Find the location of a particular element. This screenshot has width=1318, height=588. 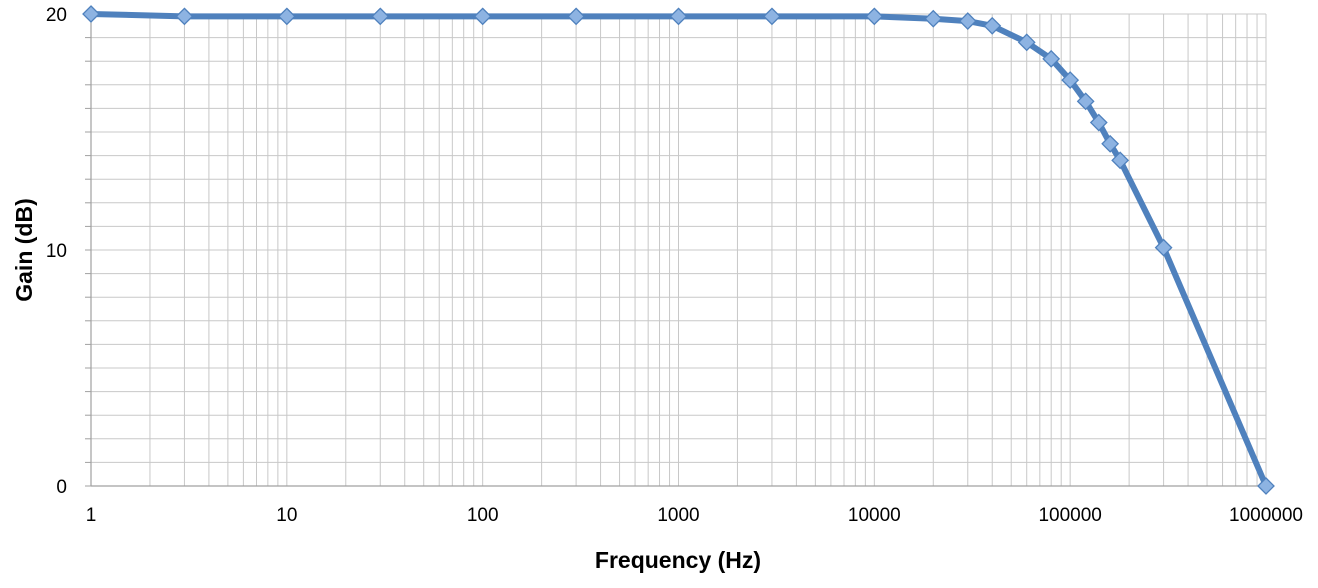

y-axis-title: Gain (dB) is located at coordinates (24, 250).